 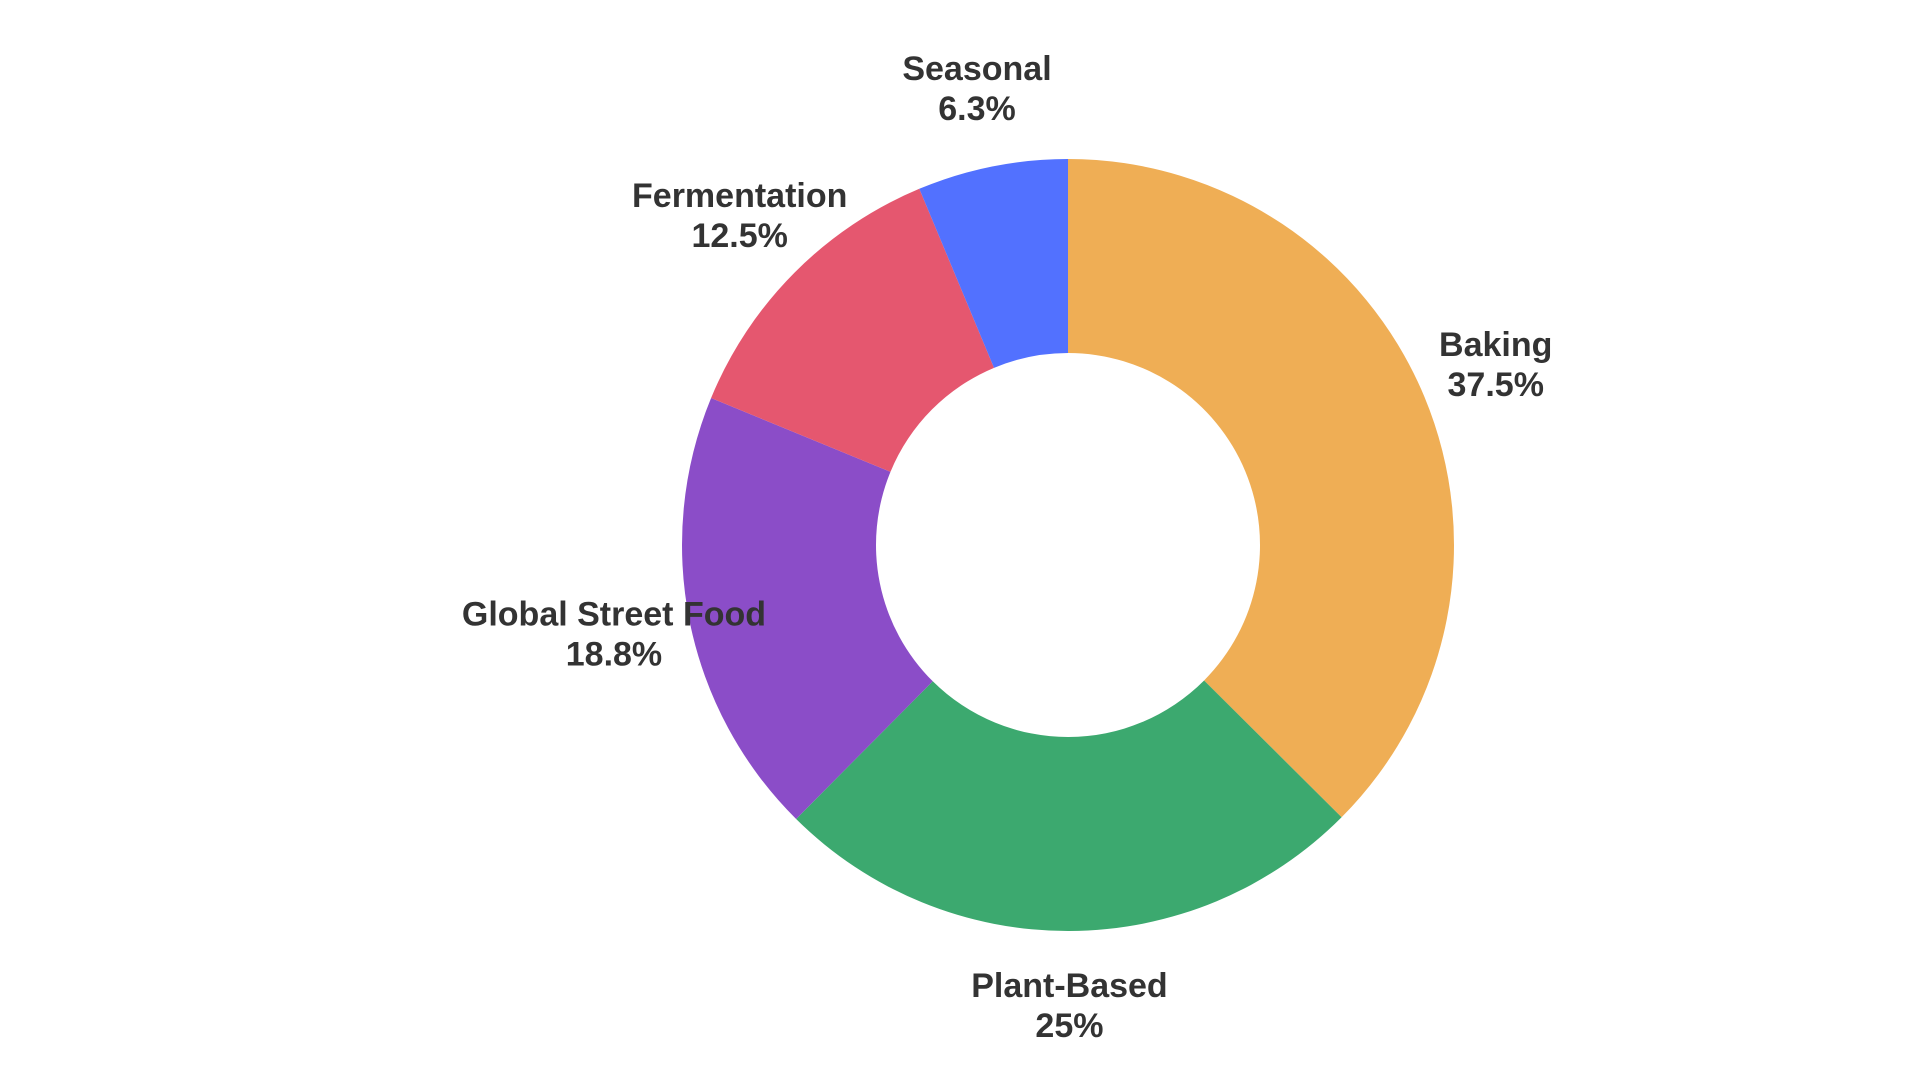 I want to click on slice-value-label: 12.5%, so click(x=739, y=236).